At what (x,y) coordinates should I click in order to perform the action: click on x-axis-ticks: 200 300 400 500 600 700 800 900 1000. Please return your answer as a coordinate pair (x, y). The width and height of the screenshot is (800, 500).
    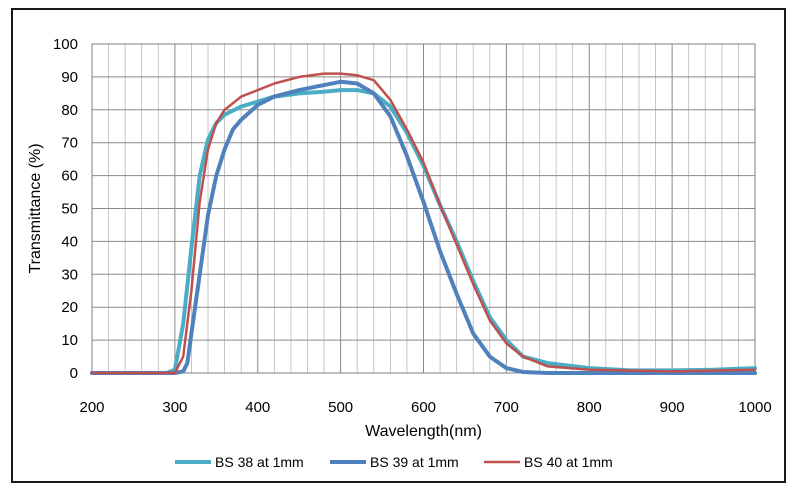
    Looking at the image, I should click on (425, 407).